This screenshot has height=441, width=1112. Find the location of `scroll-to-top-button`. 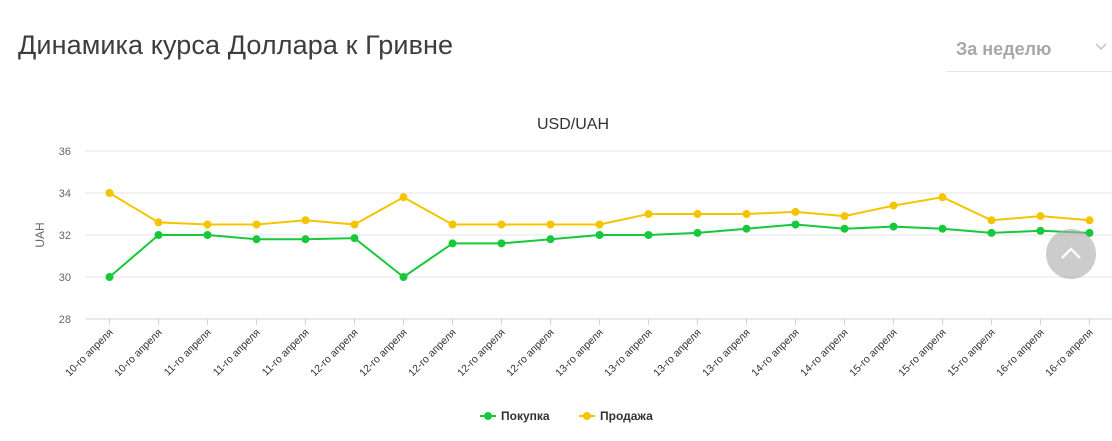

scroll-to-top-button is located at coordinates (1071, 254).